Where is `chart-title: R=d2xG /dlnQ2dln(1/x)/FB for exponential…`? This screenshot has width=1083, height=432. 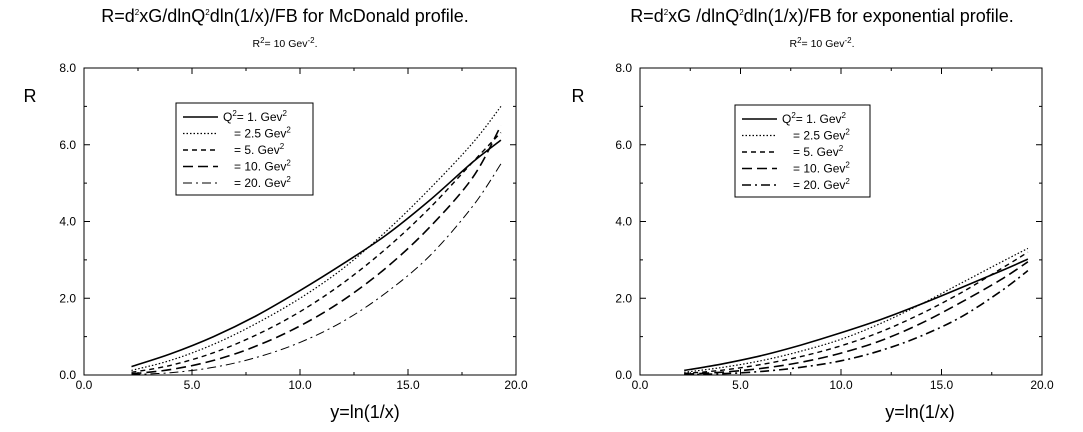 chart-title: R=d2xG /dlnQ2dln(1/x)/FB for exponential… is located at coordinates (822, 16).